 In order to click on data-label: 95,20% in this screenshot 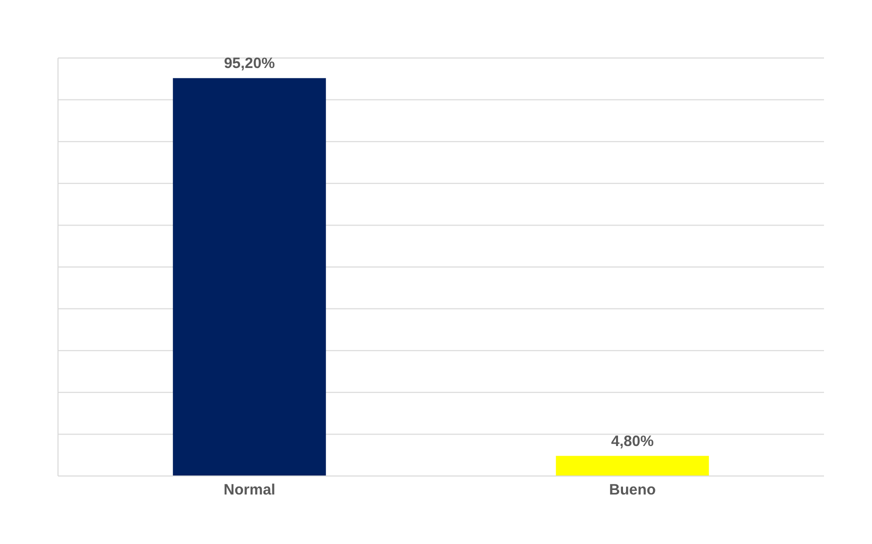, I will do `click(249, 63)`.